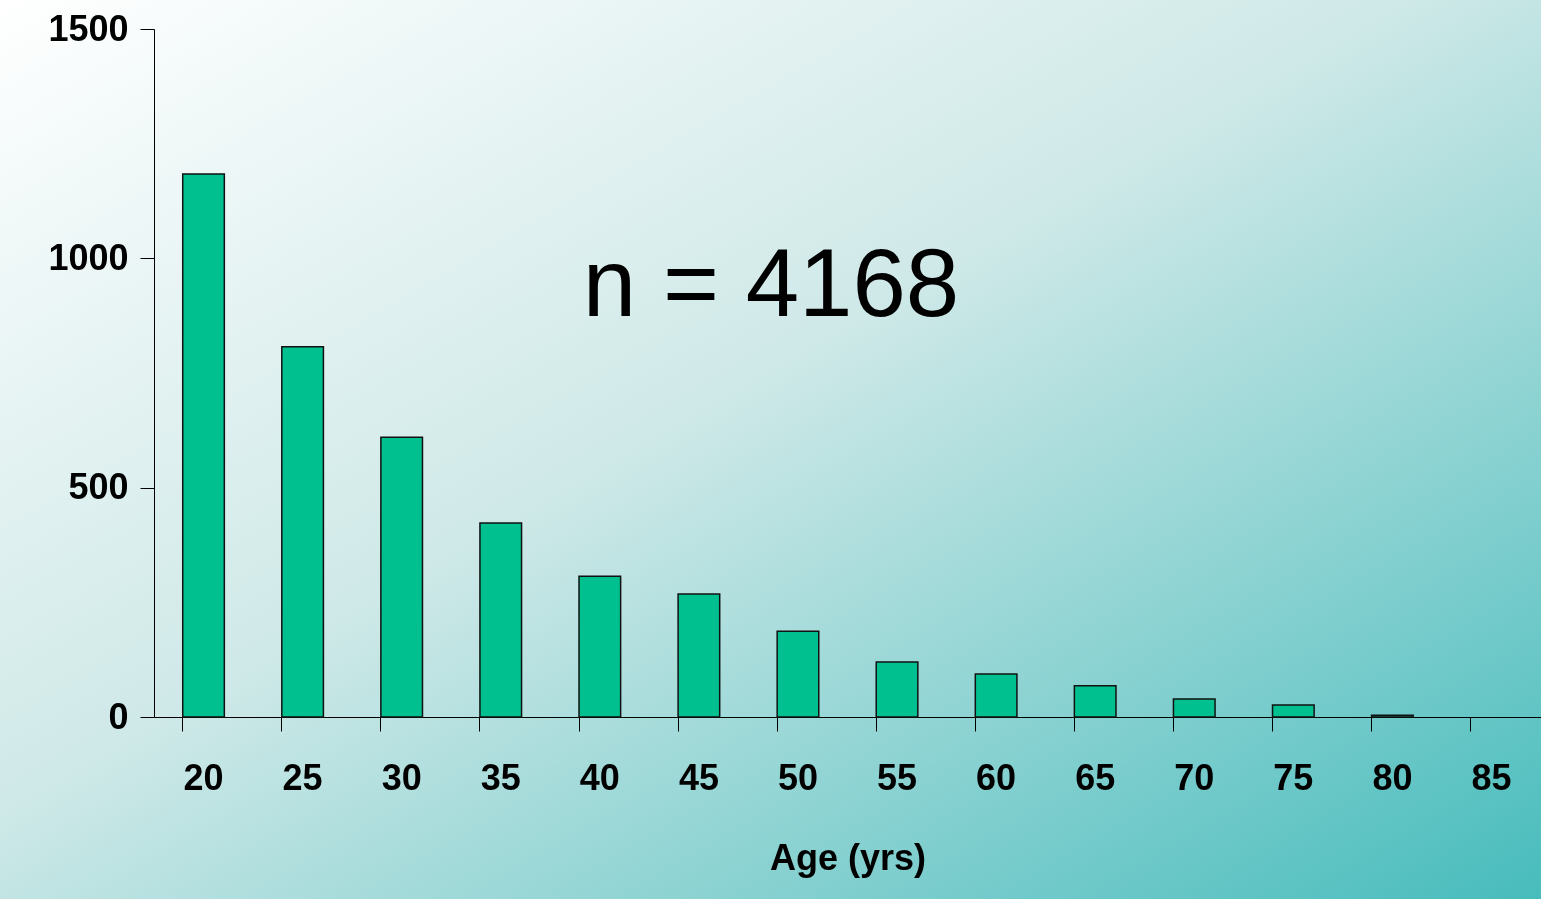 This screenshot has height=899, width=1541. Describe the element at coordinates (203, 777) in the screenshot. I see `x-tick-label: 20` at that location.